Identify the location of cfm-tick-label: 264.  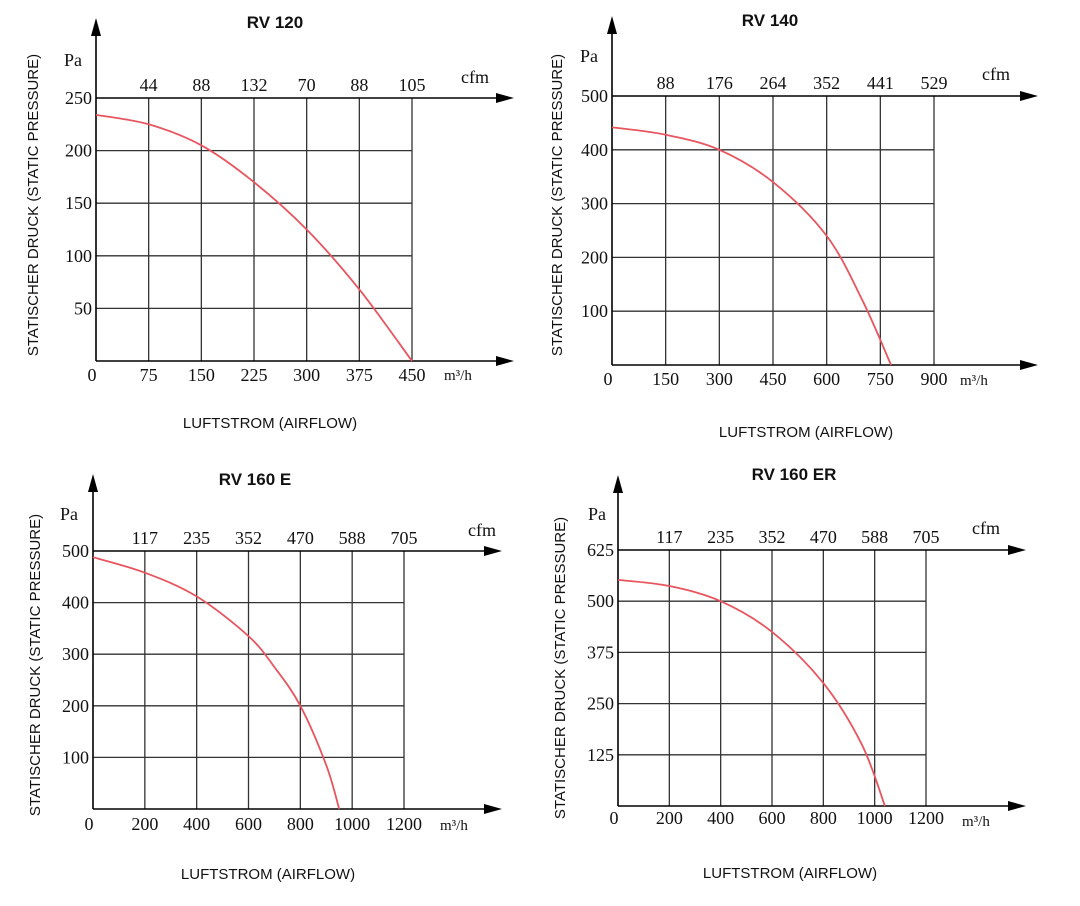
(773, 83).